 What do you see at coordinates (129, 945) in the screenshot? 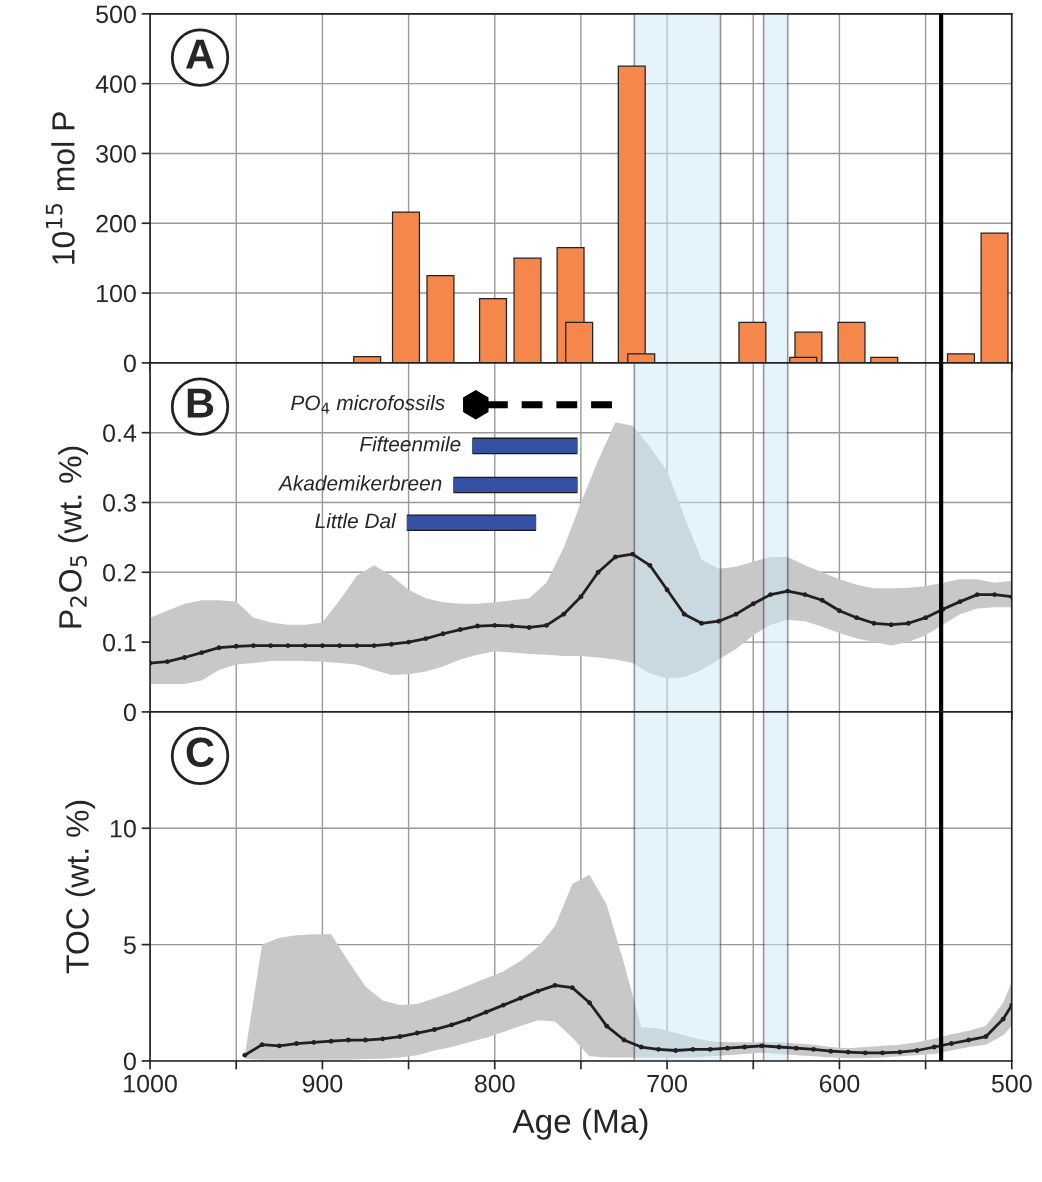
I see `y-tick-label: 5` at bounding box center [129, 945].